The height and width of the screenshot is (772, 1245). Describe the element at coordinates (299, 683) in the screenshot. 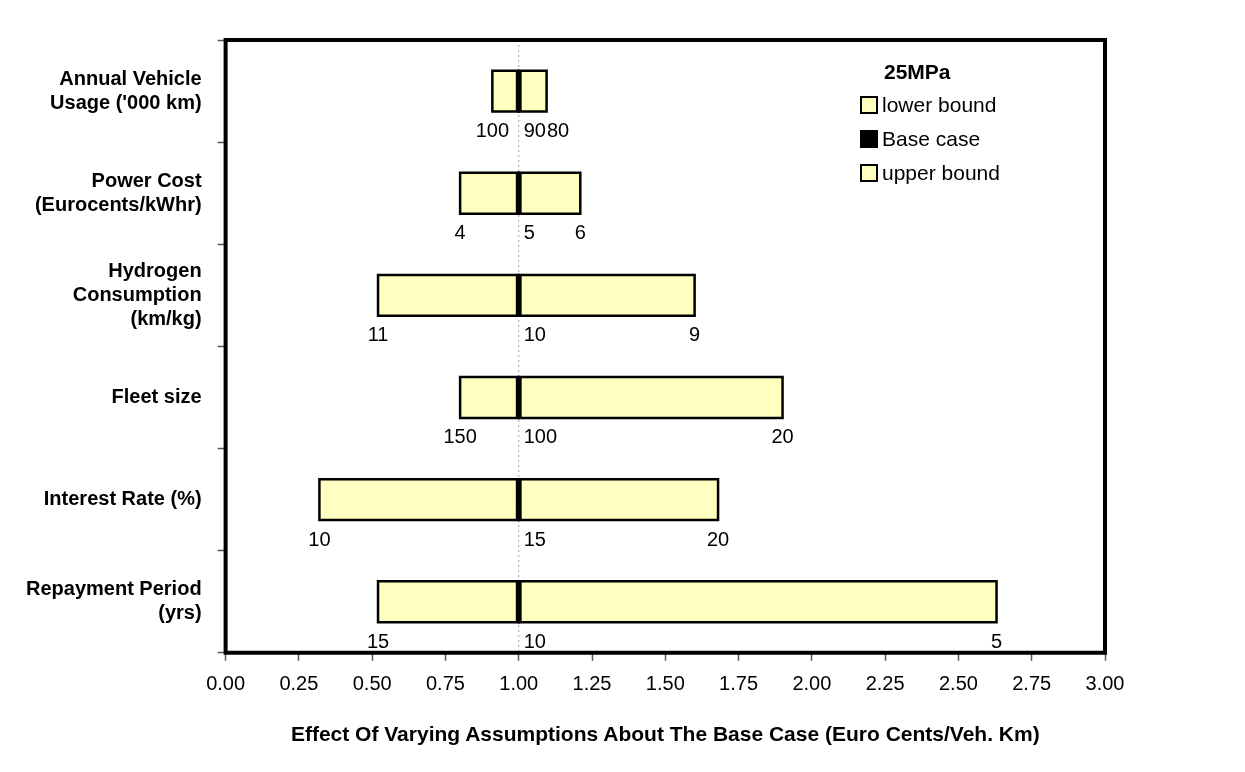

I see `x-tick-label: 0.25` at that location.